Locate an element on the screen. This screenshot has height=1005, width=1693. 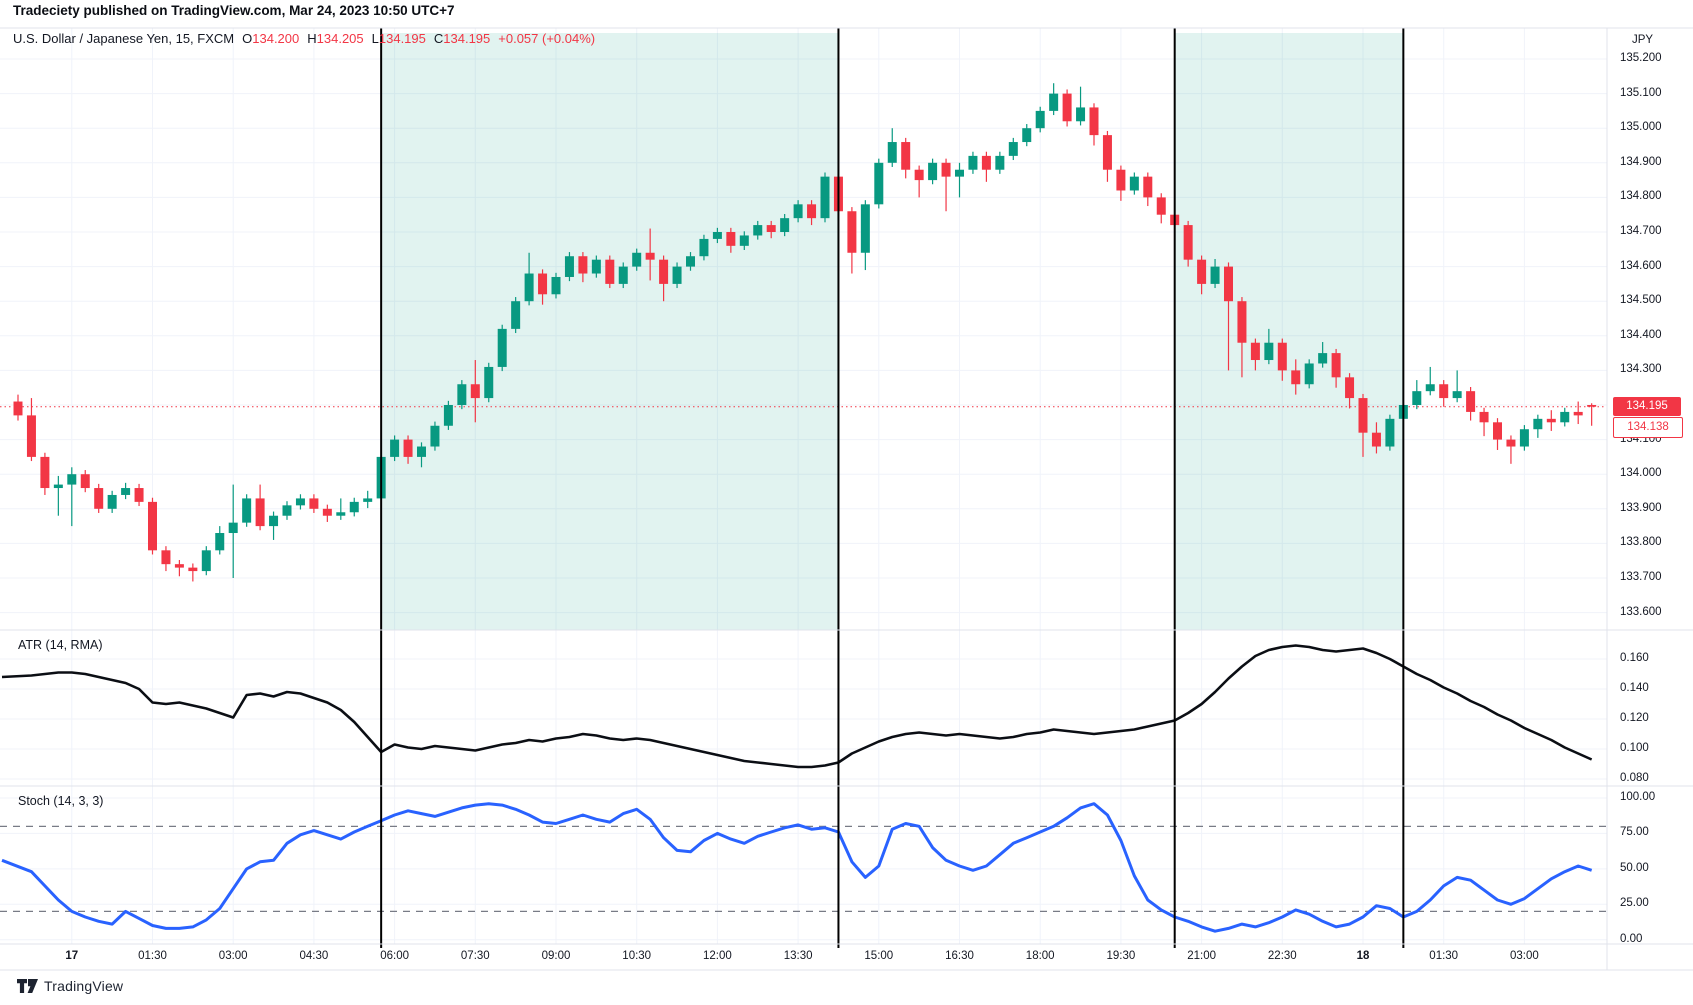
prev-close-badge: 134.138 is located at coordinates (1648, 427).